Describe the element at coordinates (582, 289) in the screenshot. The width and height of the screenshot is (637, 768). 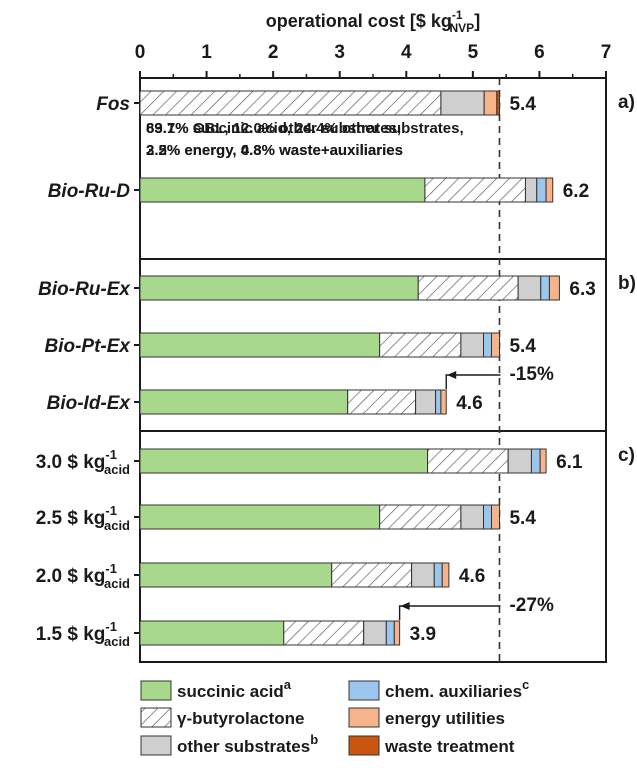
I see `total-label: 6.3` at that location.